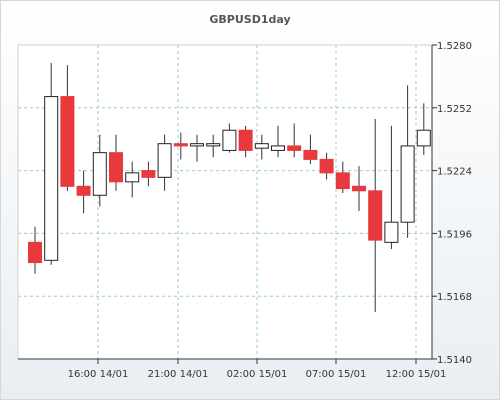 The width and height of the screenshot is (500, 401). Describe the element at coordinates (178, 374) in the screenshot. I see `x-tick-label: 21:00 14/01` at that location.